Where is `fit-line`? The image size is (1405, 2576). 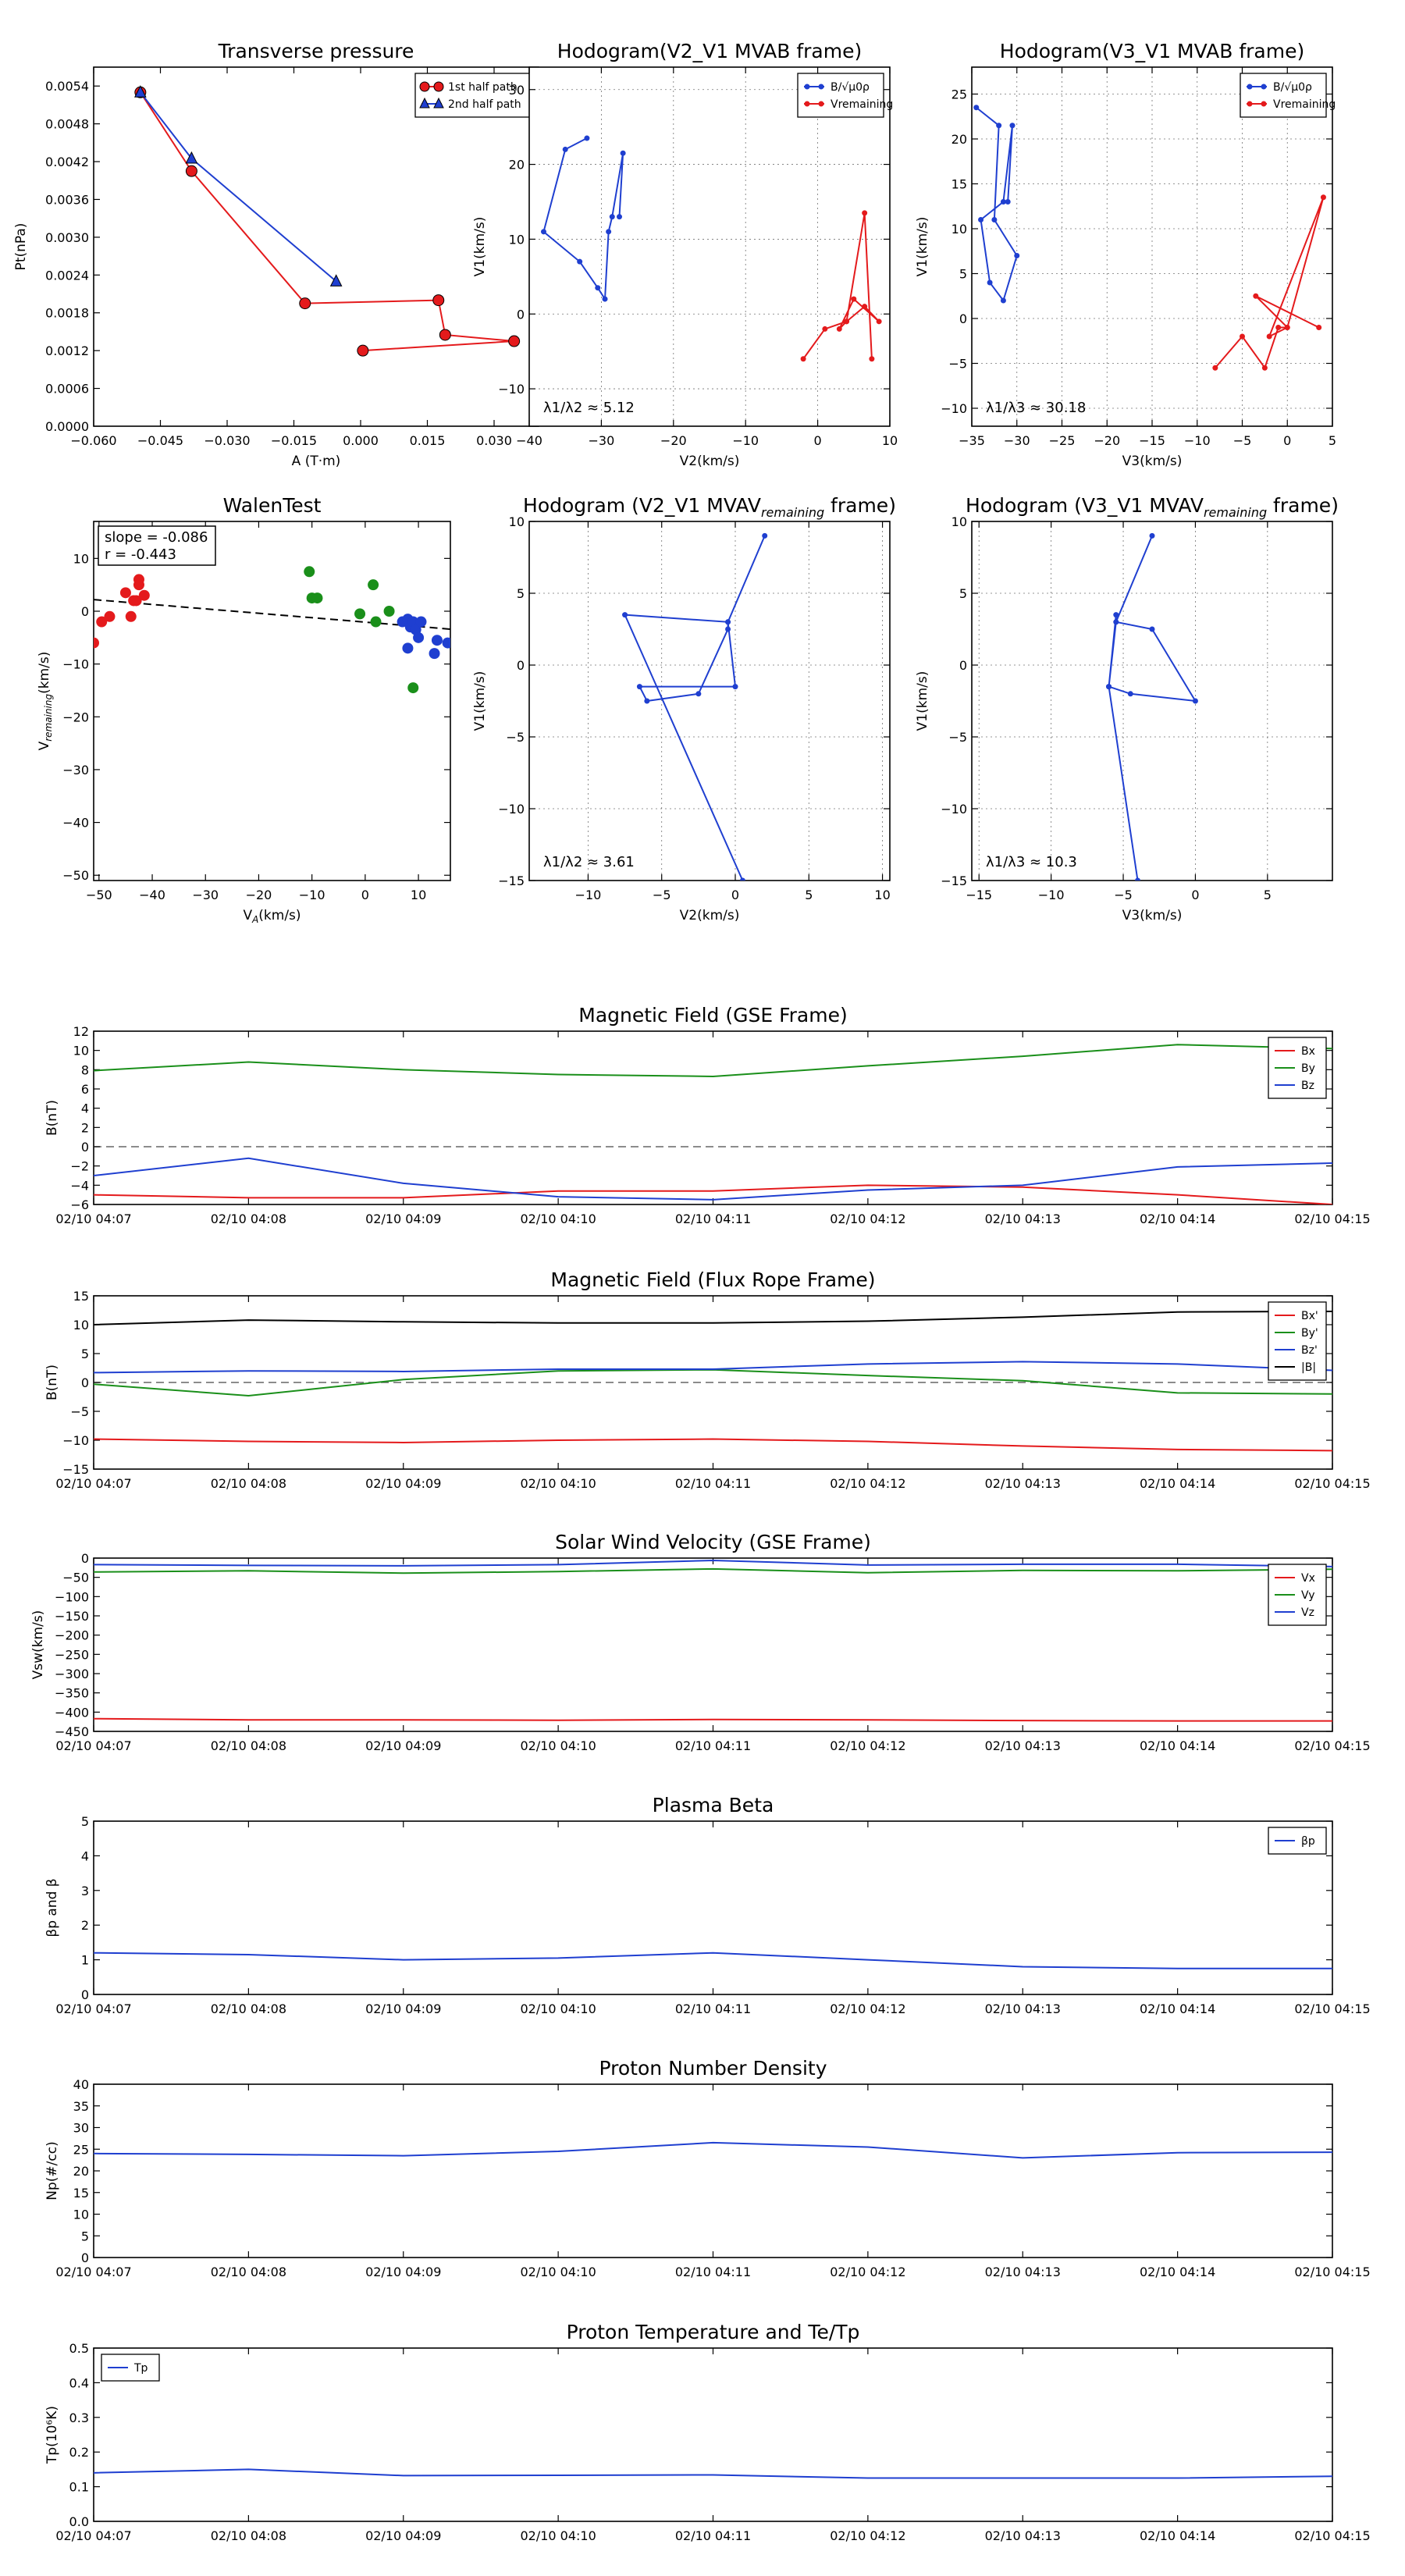
fit-line is located at coordinates (272, 614).